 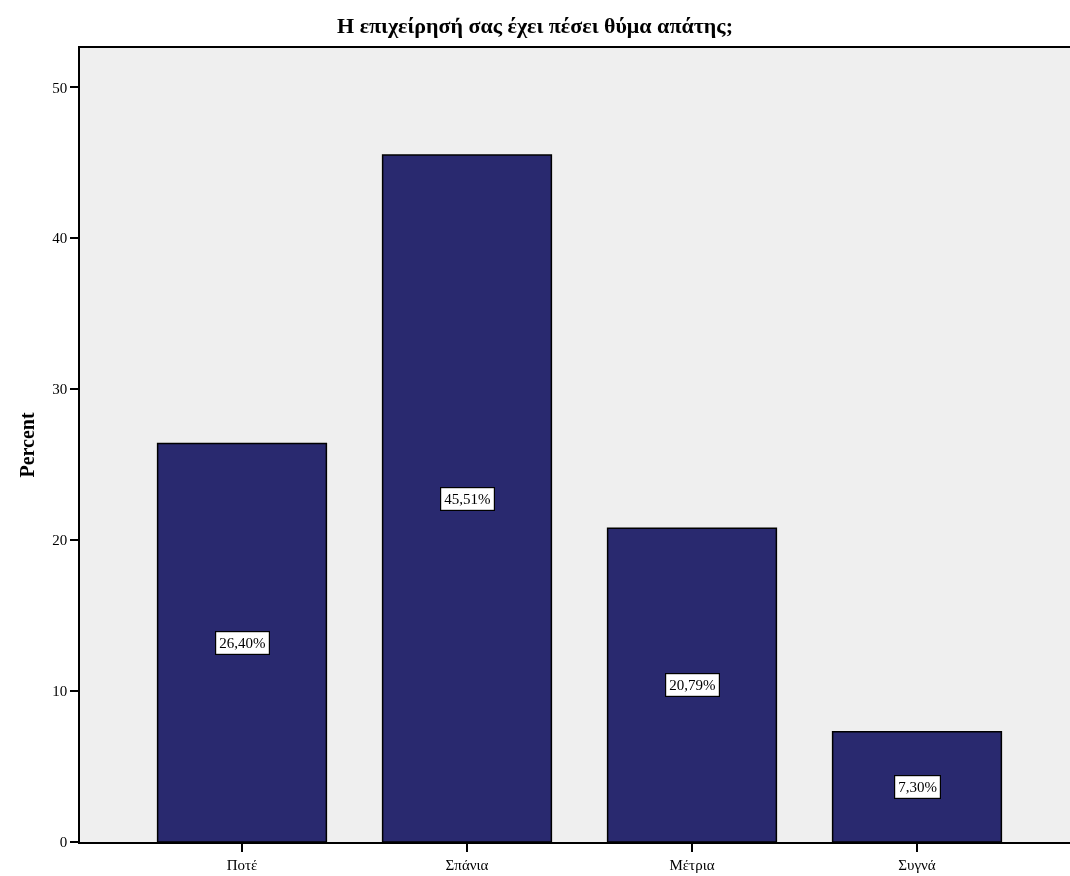 What do you see at coordinates (27, 445) in the screenshot?
I see `y-axis-title: Percent` at bounding box center [27, 445].